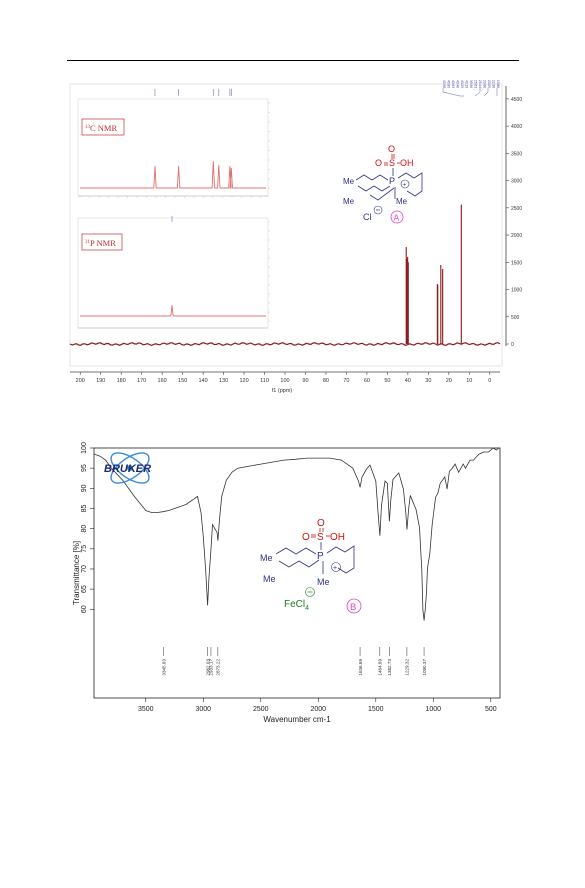  Describe the element at coordinates (311, 566) in the screenshot. I see `structure-b: O O S OH P + Me Me Me FeCl4 B` at that location.